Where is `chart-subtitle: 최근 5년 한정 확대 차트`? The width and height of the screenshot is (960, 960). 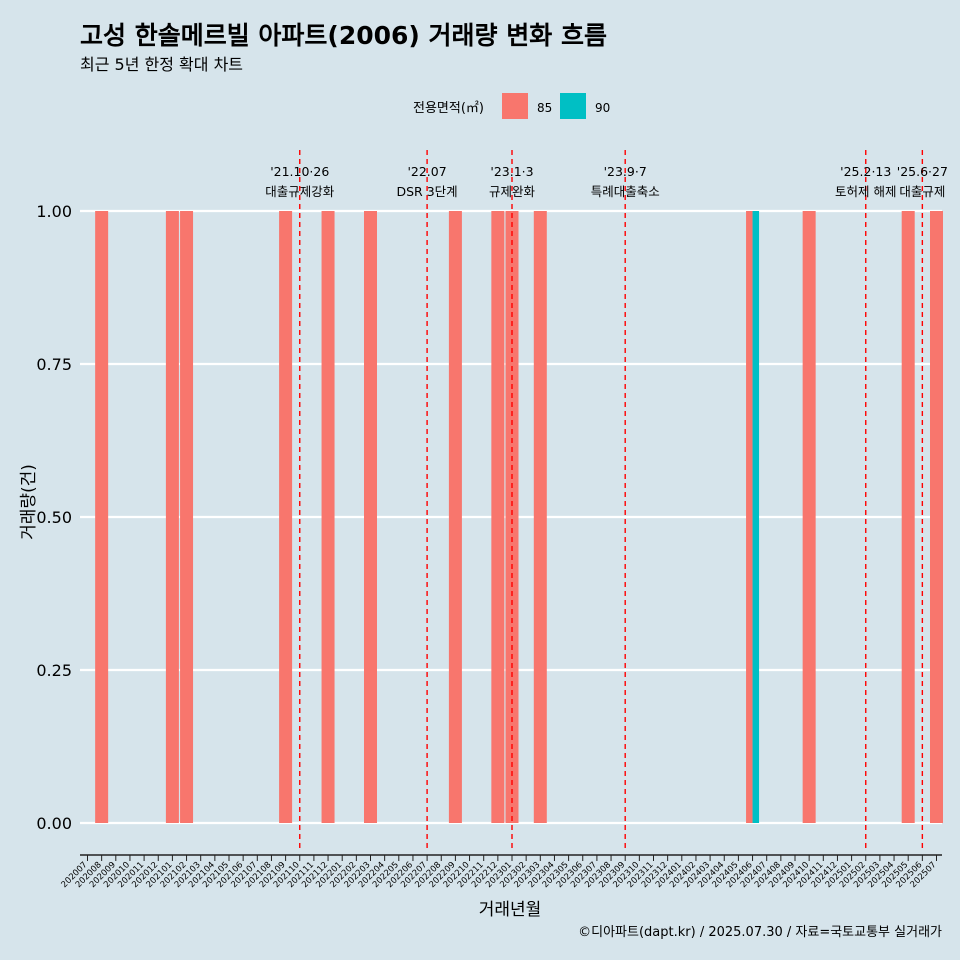
chart-subtitle: 최근 5년 한정 확대 차트 is located at coordinates (161, 64).